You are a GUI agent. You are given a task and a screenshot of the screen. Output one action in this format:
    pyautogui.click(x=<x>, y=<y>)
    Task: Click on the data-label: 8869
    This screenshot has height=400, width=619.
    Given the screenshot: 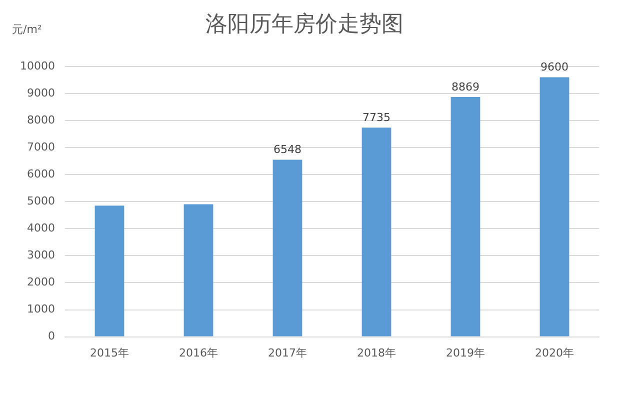 What is the action you would take?
    pyautogui.click(x=466, y=87)
    